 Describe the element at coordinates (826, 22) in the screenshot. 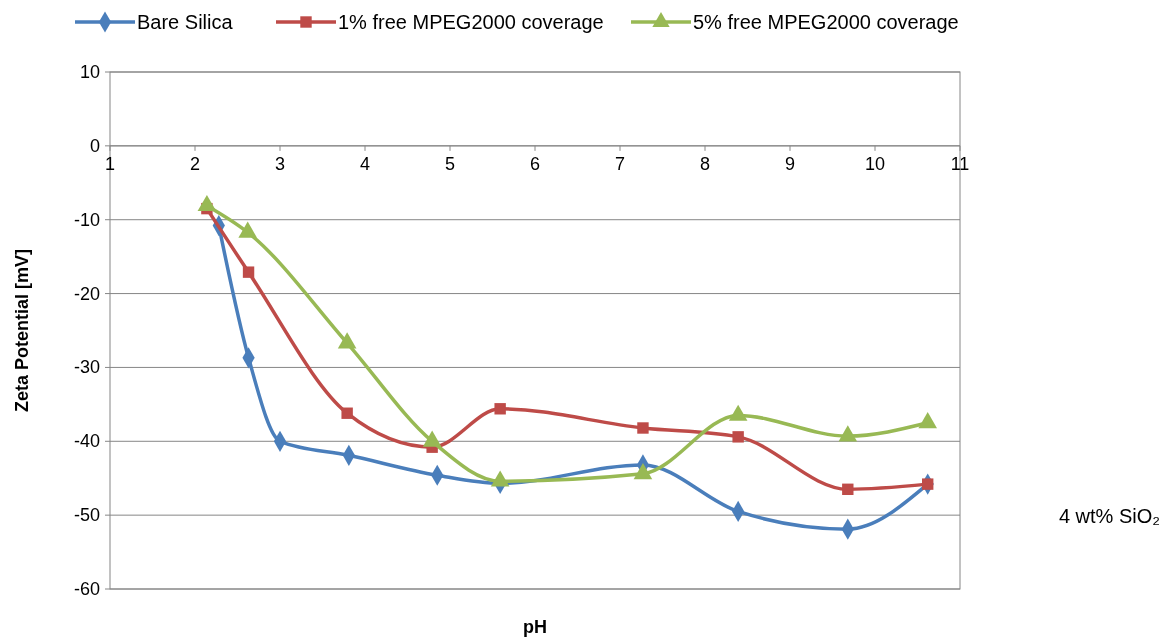

I see `legend-label: 5% free MPEG2000 coverage` at that location.